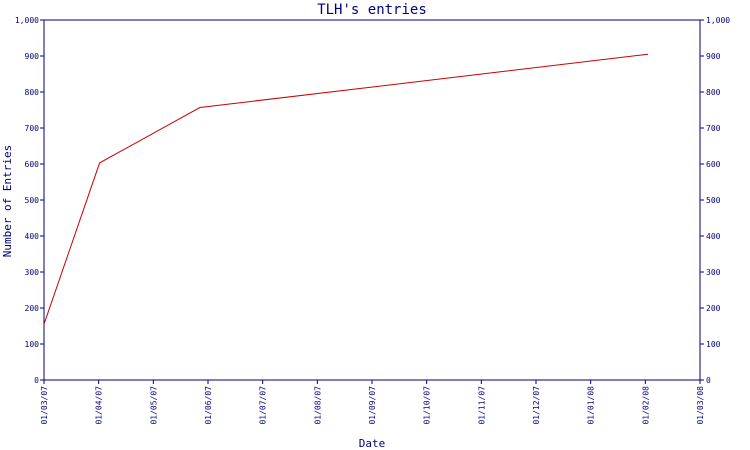  Describe the element at coordinates (372, 443) in the screenshot. I see `x-axis-label: Date` at that location.